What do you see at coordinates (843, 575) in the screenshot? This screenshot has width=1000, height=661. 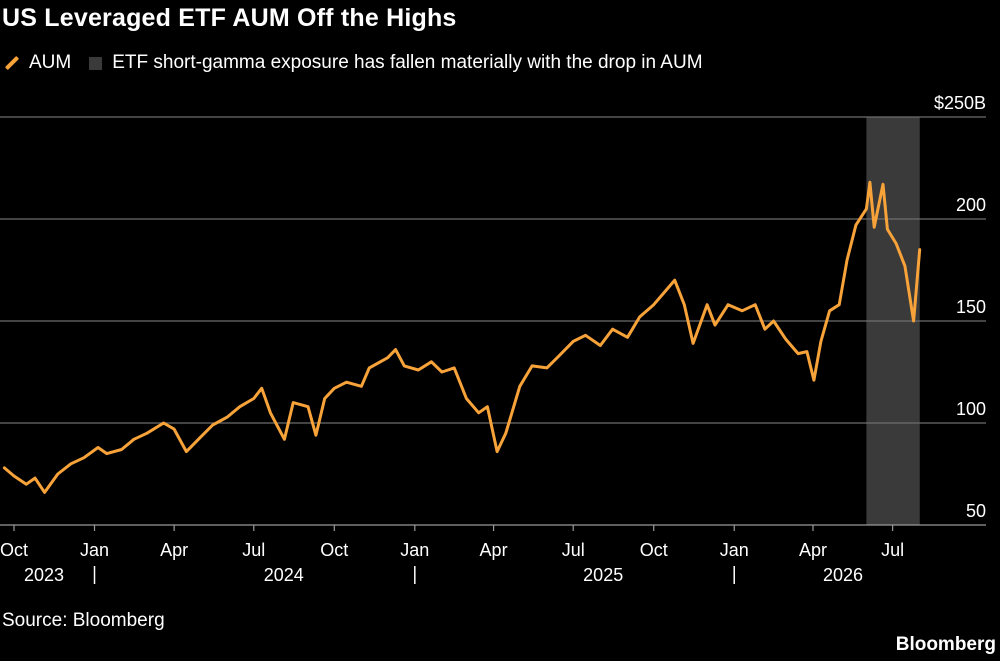 I see `x-year-label: 2026` at bounding box center [843, 575].